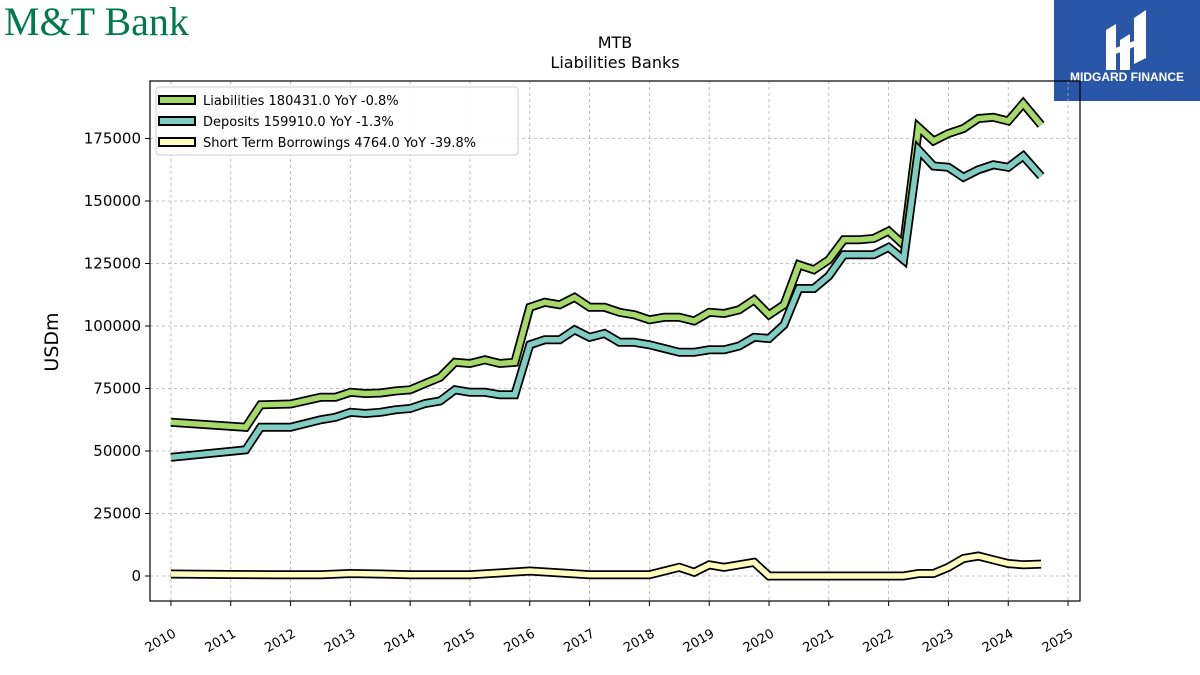 This screenshot has width=1200, height=675. Describe the element at coordinates (117, 357) in the screenshot. I see `y-axis: 0 25000 50000 75000 100000 125000 150000 175000` at that location.